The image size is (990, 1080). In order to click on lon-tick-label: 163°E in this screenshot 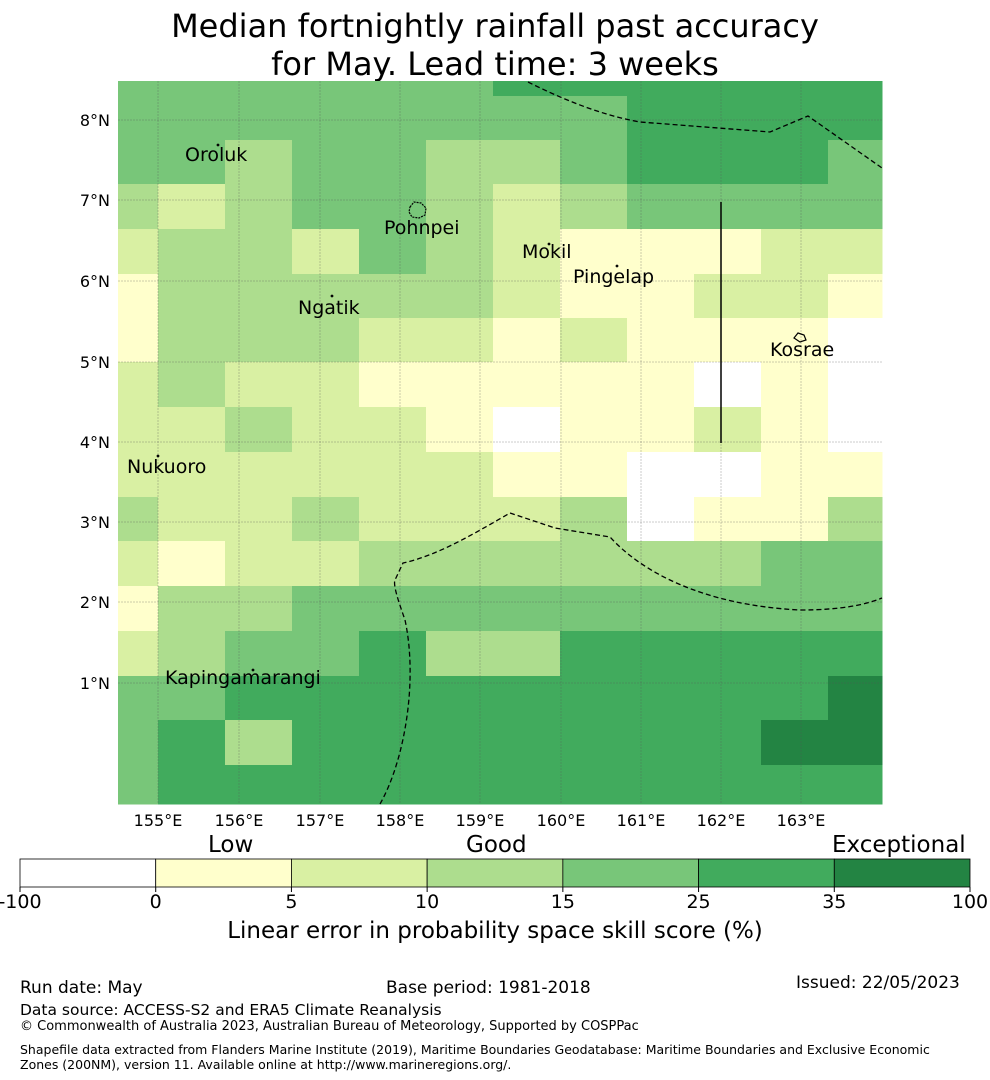, I will do `click(801, 820)`.